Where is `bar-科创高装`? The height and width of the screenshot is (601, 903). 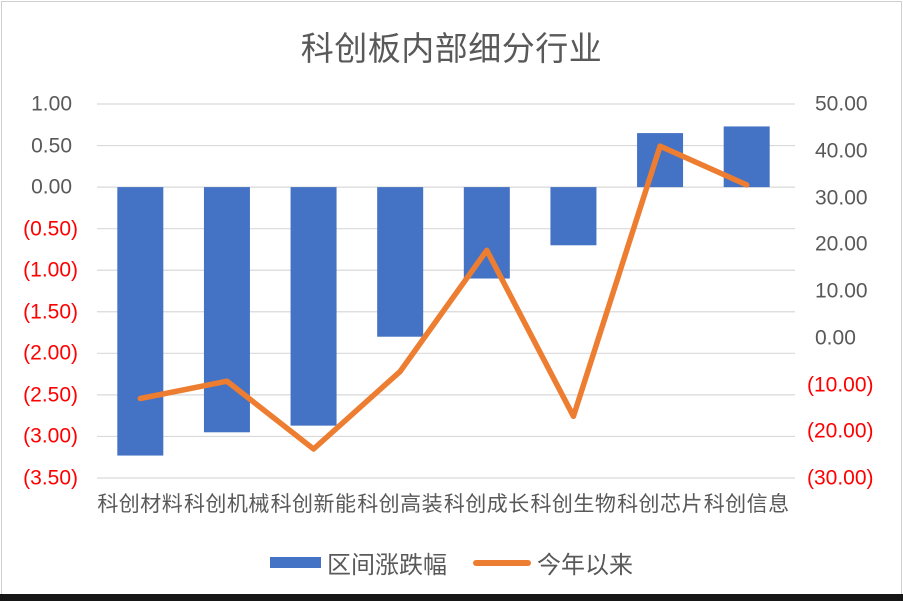 bar-科创高装 is located at coordinates (400, 262).